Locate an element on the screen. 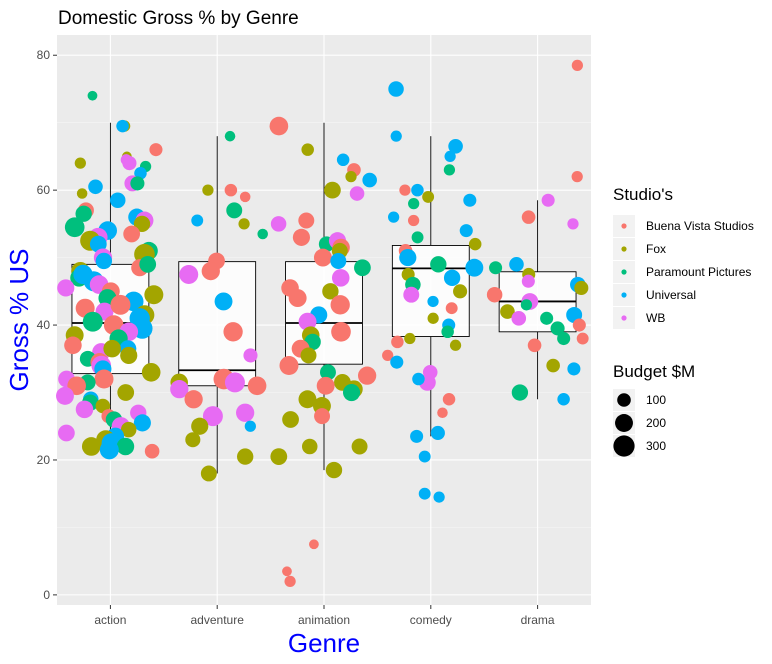 The image size is (772, 664). budget-legend: 100 200 300 is located at coordinates (639, 423).